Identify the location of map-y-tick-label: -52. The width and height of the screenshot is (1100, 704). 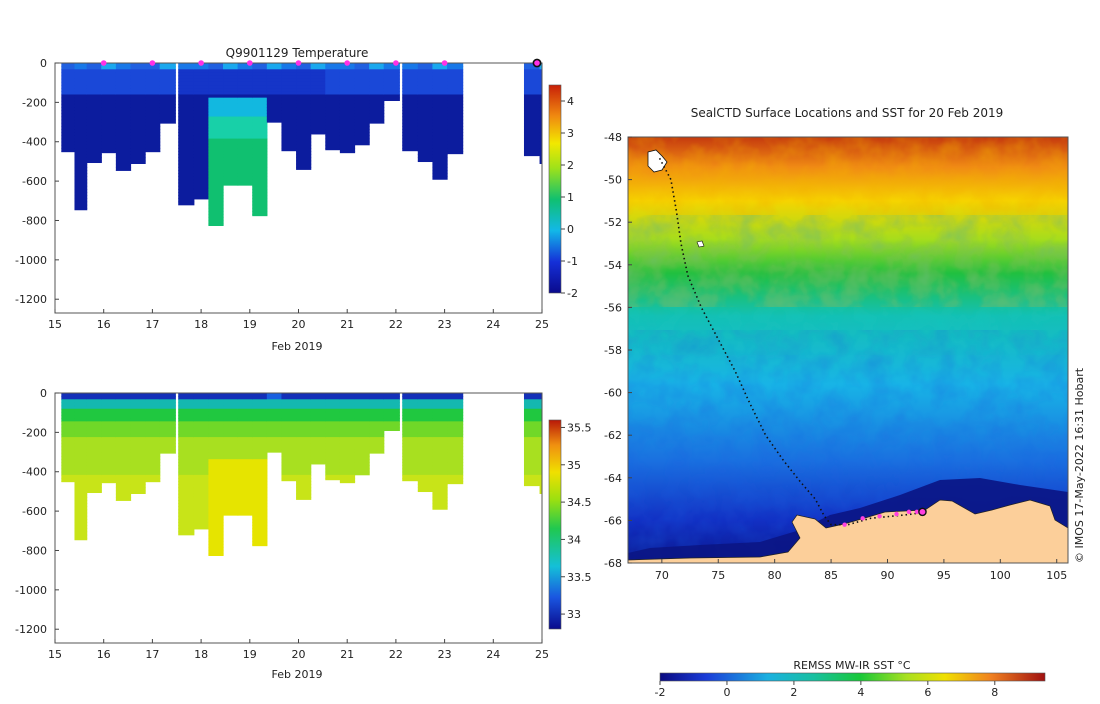
(613, 222).